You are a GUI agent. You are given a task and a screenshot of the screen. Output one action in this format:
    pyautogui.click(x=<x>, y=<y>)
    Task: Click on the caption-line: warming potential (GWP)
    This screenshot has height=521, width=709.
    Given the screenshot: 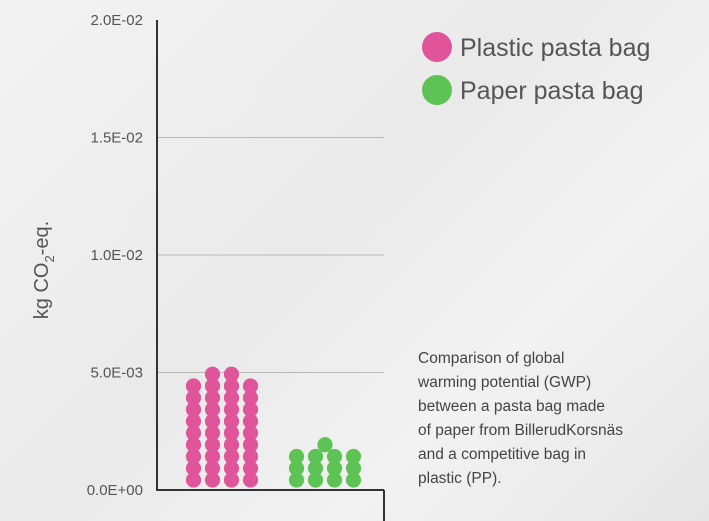 What is the action you would take?
    pyautogui.click(x=505, y=382)
    